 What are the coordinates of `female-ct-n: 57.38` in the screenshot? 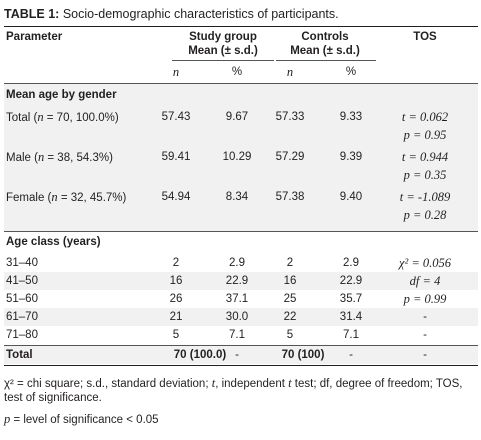 It's located at (290, 197).